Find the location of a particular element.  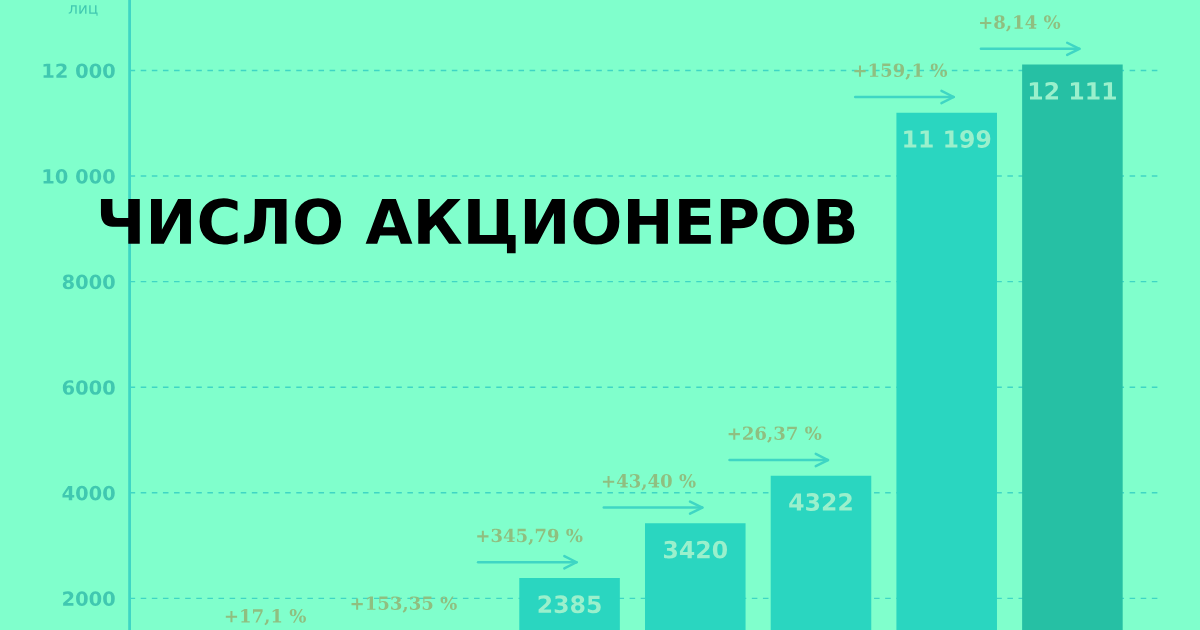

data-label: 3420 is located at coordinates (696, 549).